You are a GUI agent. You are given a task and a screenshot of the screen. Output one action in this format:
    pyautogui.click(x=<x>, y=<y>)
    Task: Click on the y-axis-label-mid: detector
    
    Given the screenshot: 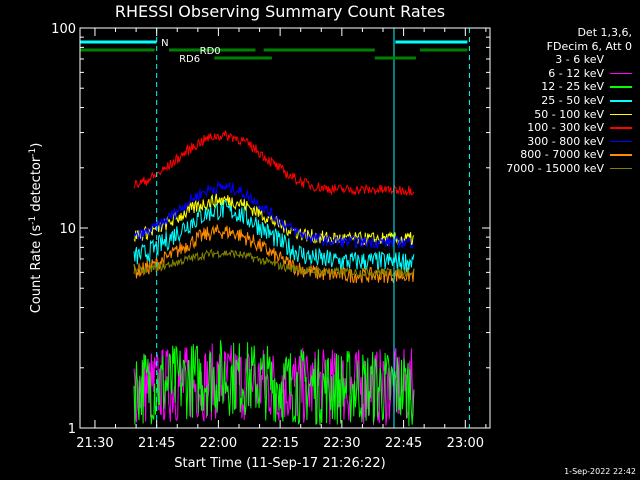 What is the action you would take?
    pyautogui.click(x=36, y=186)
    